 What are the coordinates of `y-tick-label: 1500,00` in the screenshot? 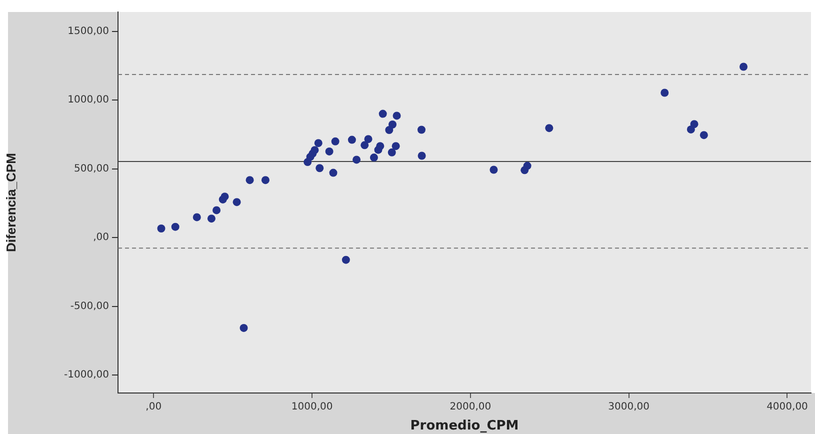 It's located at (88, 31).